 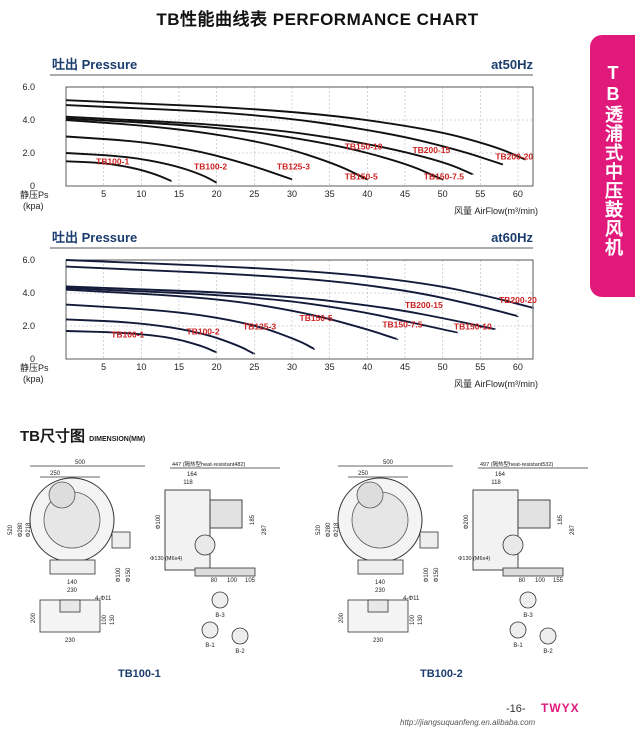 I want to click on model-label-1: TB100-1, so click(x=139, y=674).